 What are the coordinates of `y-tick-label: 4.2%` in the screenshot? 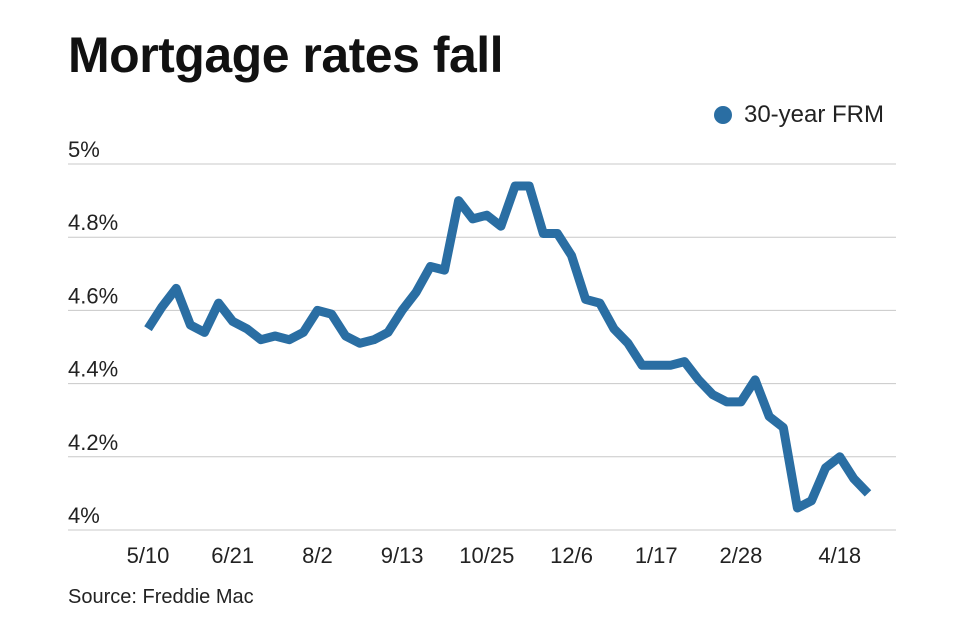 It's located at (93, 442).